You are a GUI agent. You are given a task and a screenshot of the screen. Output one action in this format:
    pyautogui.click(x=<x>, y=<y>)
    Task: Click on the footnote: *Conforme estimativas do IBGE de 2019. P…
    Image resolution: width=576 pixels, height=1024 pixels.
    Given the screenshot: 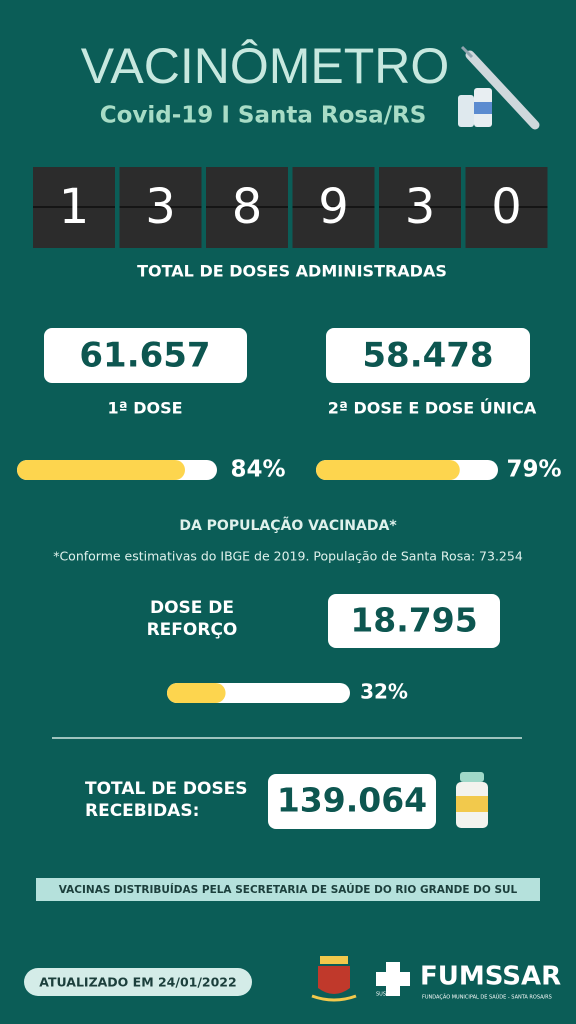 What is the action you would take?
    pyautogui.click(x=288, y=556)
    